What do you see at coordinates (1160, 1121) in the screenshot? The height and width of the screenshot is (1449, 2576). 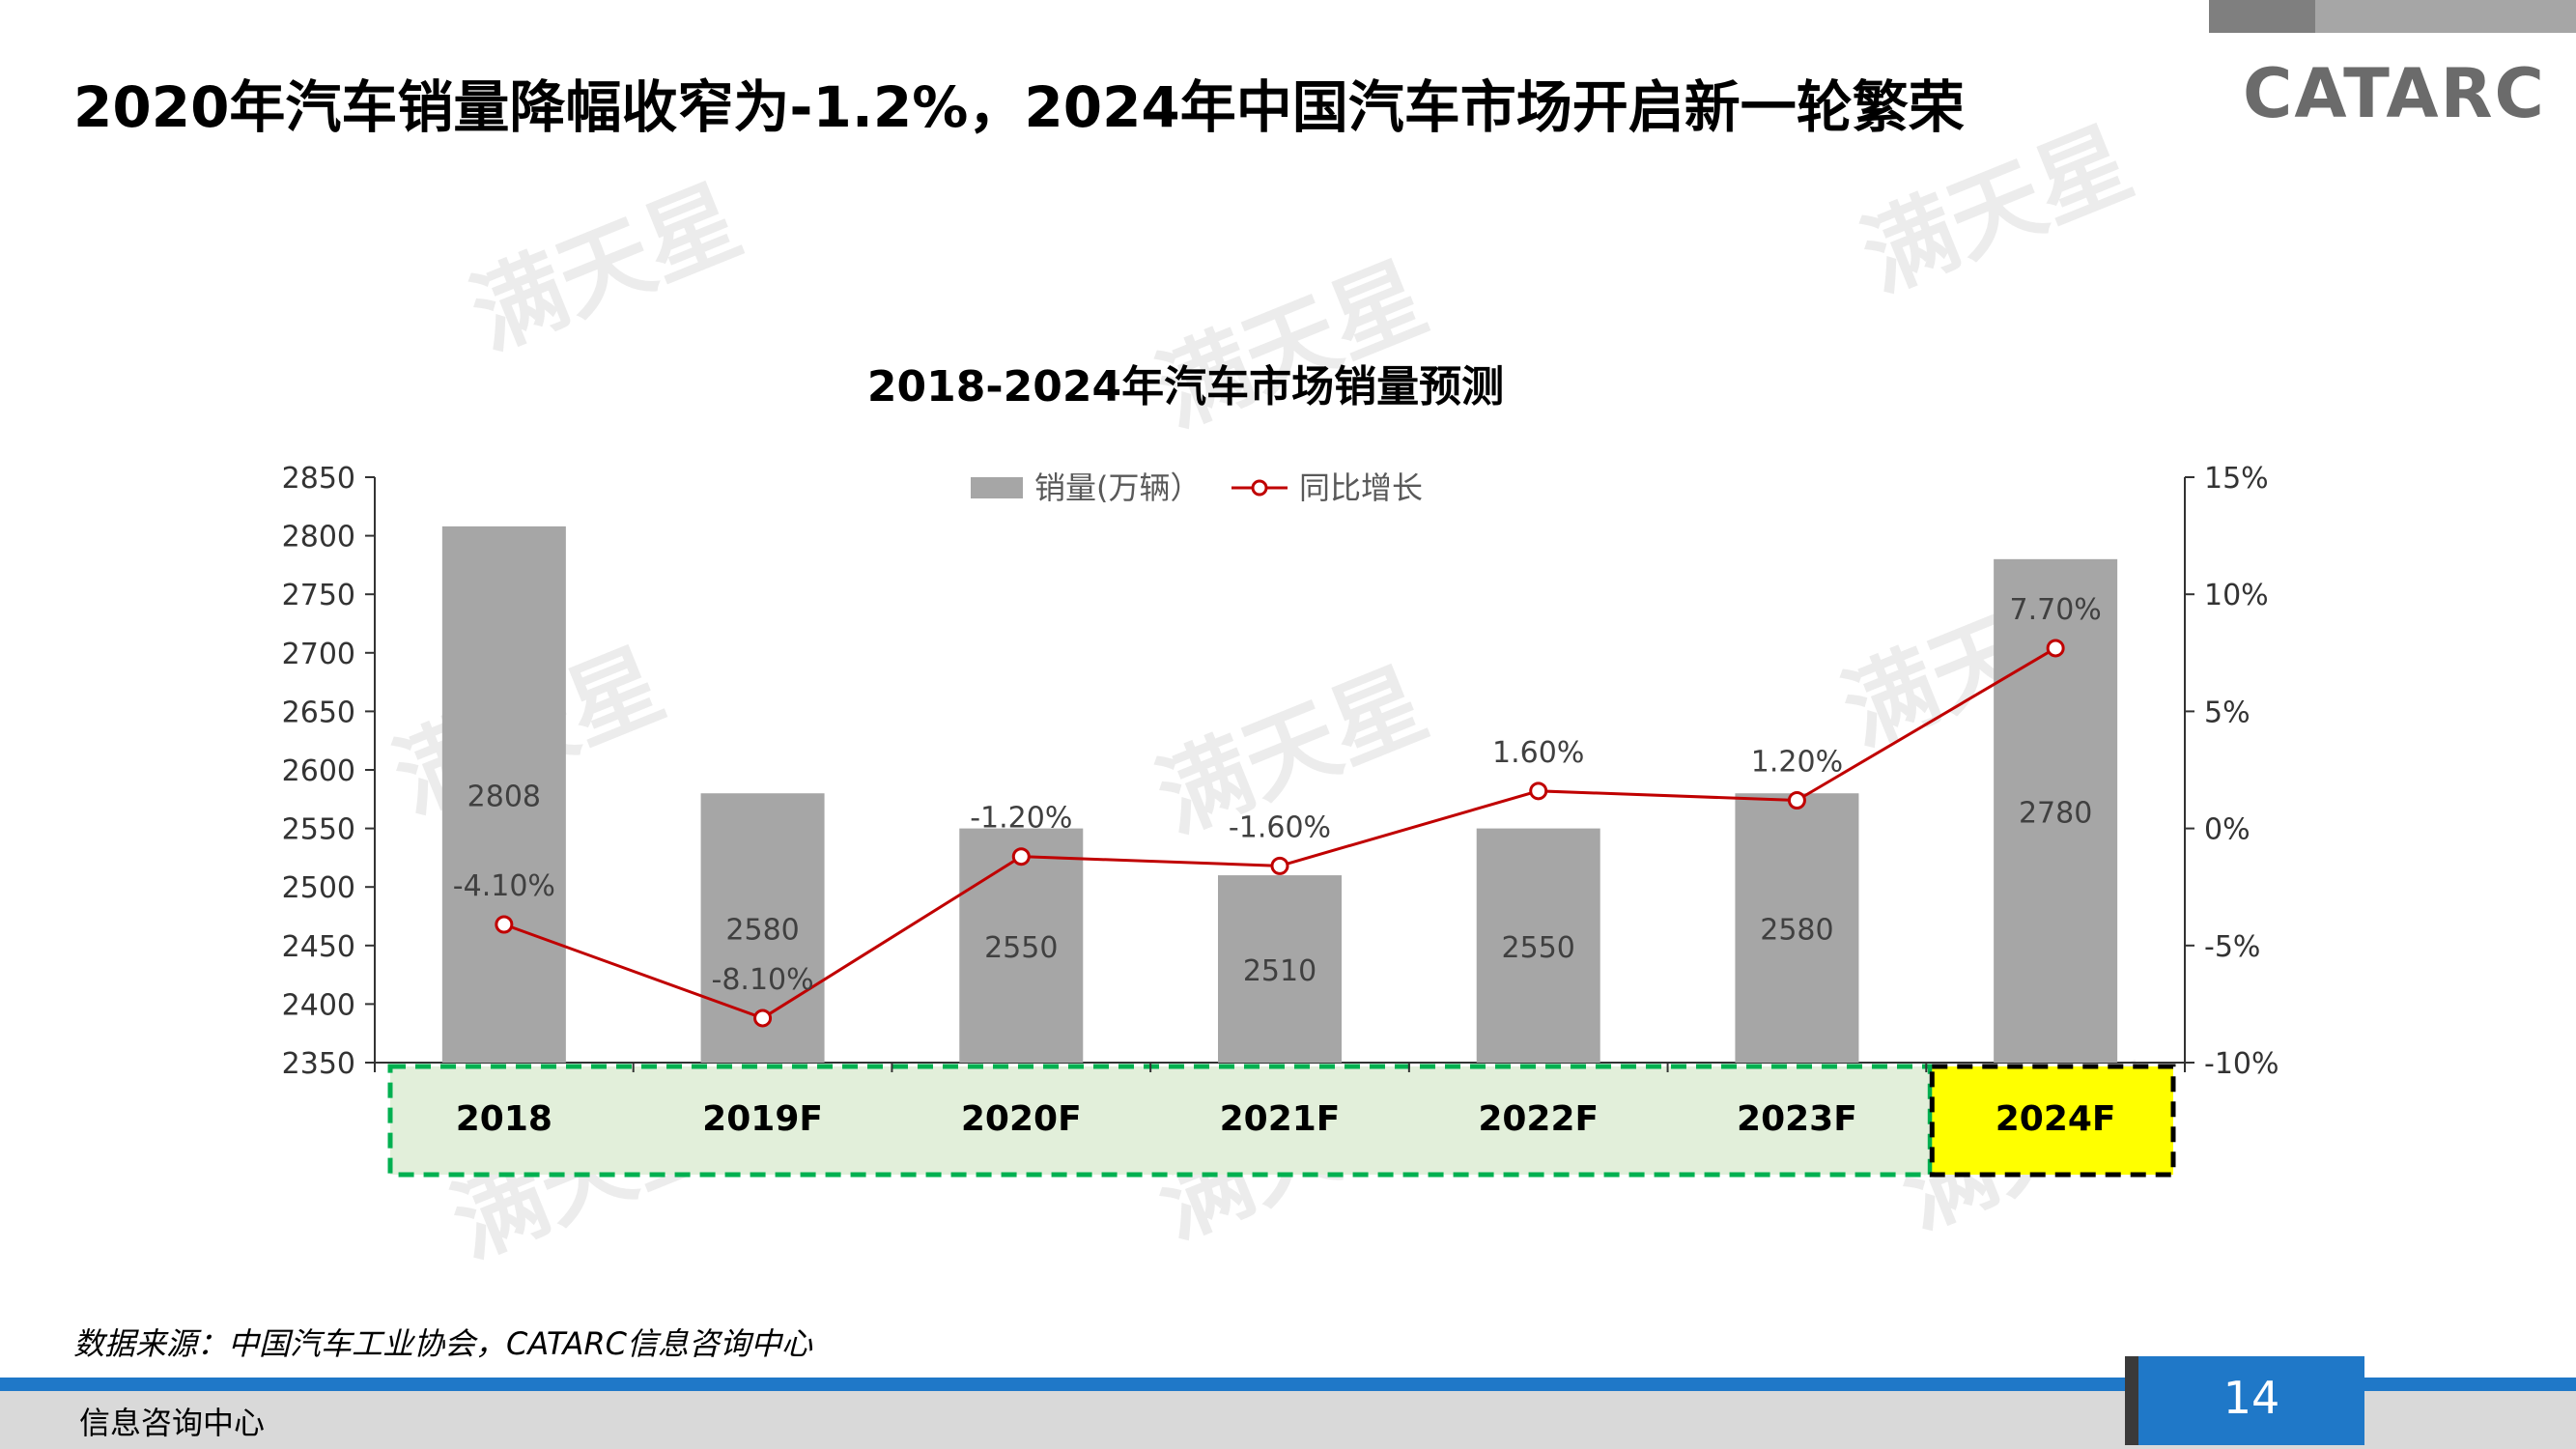 I see `category-box-green` at bounding box center [1160, 1121].